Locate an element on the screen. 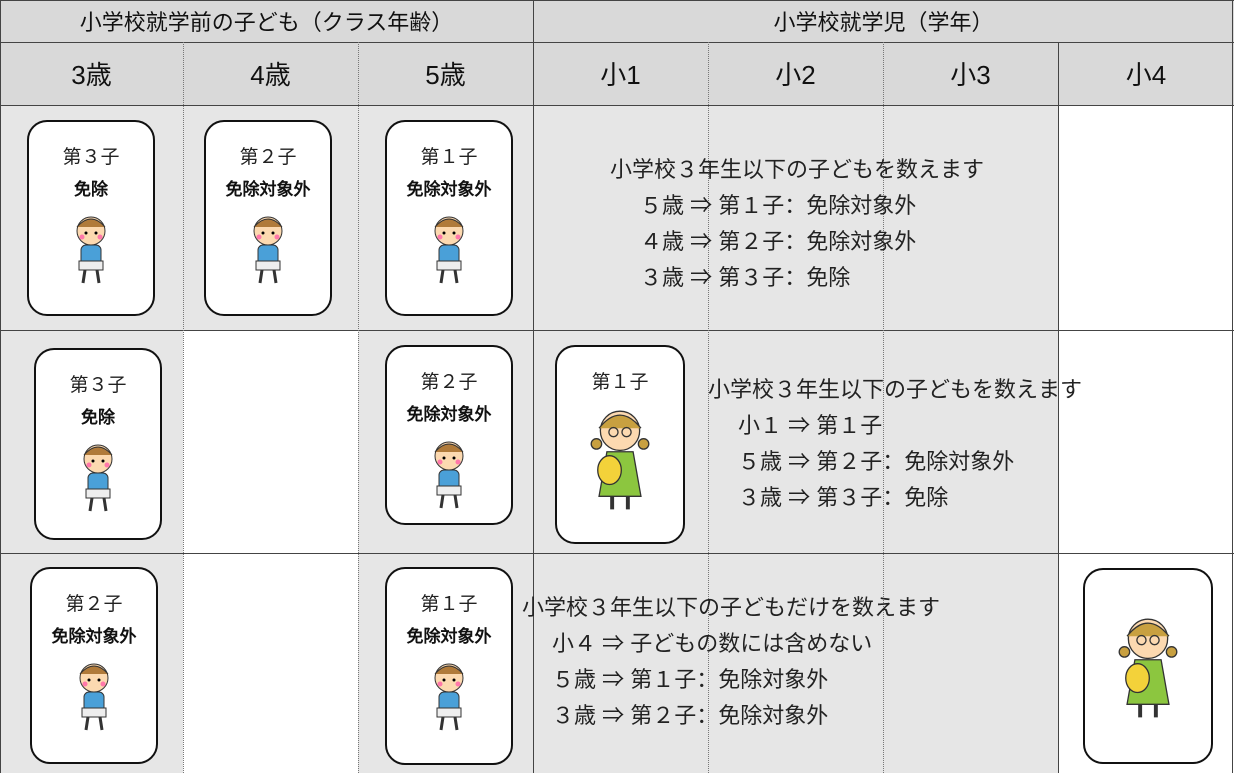 The image size is (1234, 773). column-header: 小2 is located at coordinates (795, 73).